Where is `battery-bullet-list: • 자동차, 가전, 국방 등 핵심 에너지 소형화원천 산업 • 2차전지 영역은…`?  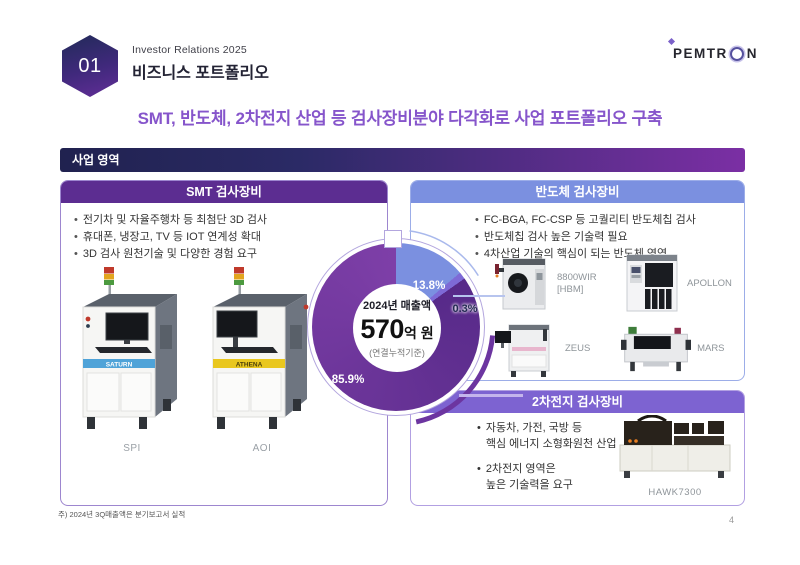
battery-bullet-list: • 자동차, 가전, 국방 등 핵심 에너지 소형화원천 산업 • 2차전지 영역은… is located at coordinates (546, 462).